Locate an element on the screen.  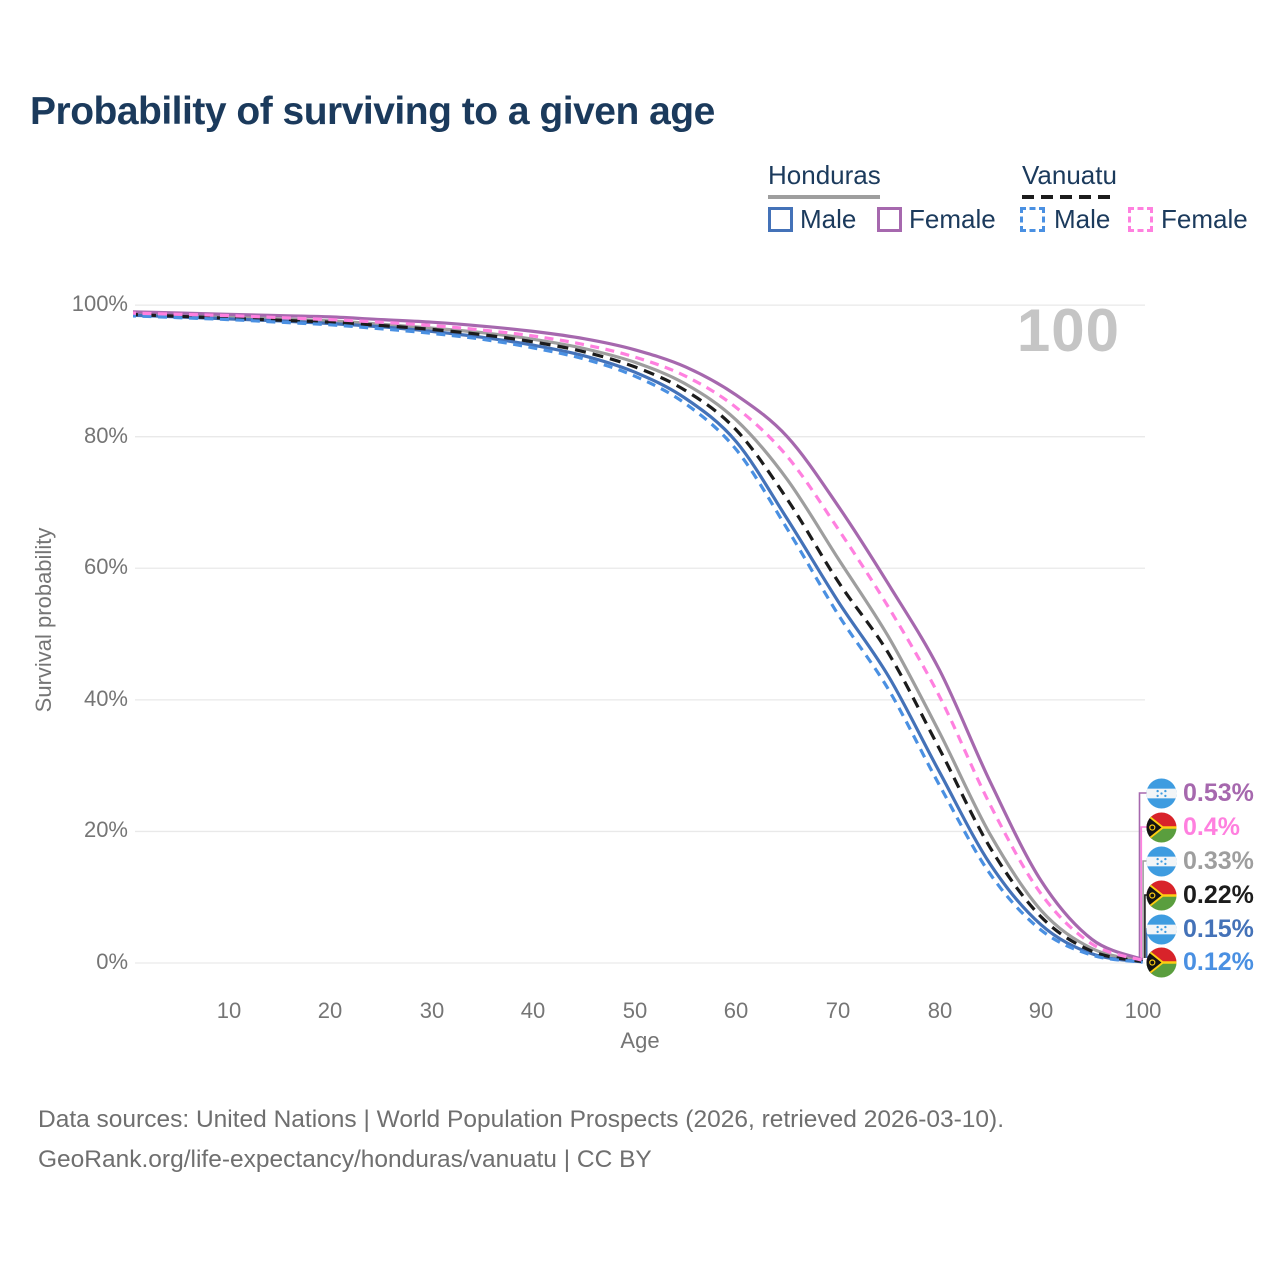
legend-label-honduras-male: Male is located at coordinates (828, 219).